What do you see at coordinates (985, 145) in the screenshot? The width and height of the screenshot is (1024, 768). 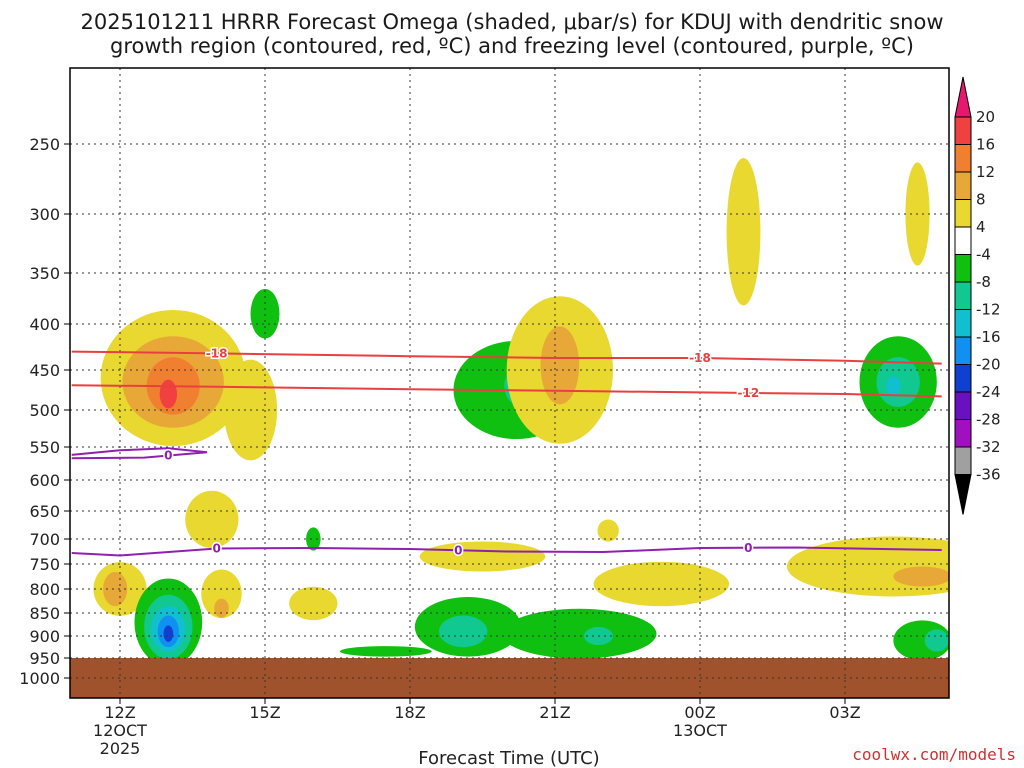 I see `colorbar-label-1: 16` at bounding box center [985, 145].